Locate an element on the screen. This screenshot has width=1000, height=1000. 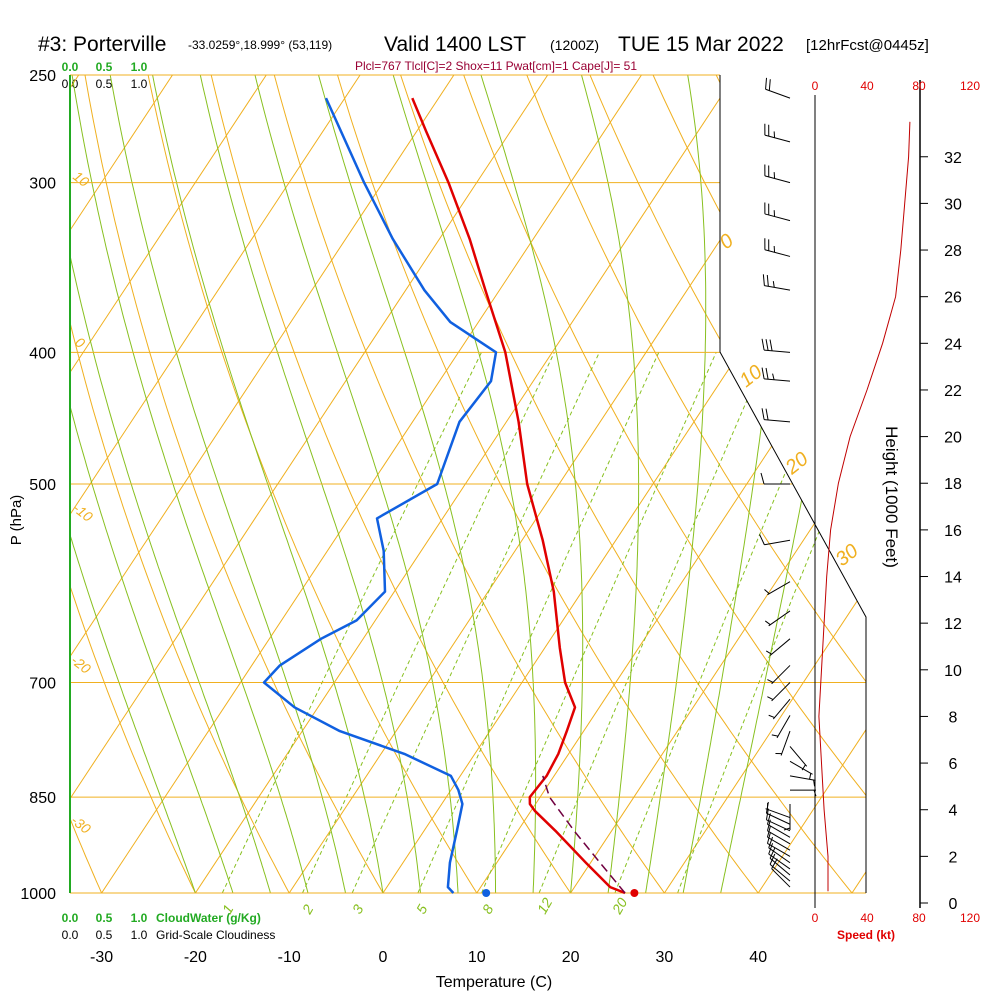
height-tick-label: 24 is located at coordinates (953, 344).